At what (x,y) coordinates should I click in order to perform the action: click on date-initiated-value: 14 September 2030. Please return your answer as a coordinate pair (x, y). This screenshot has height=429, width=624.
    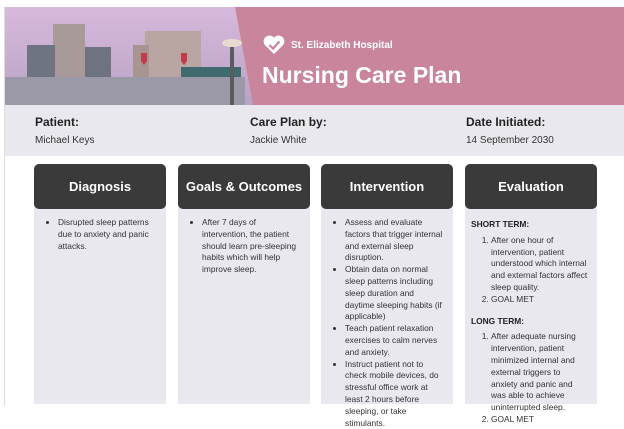
    Looking at the image, I should click on (510, 140).